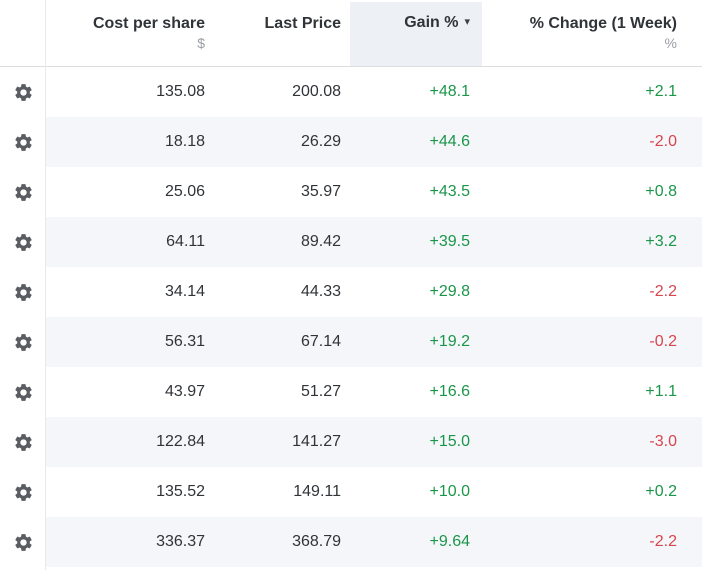 The height and width of the screenshot is (570, 702). I want to click on row-actions-header, so click(22, 33).